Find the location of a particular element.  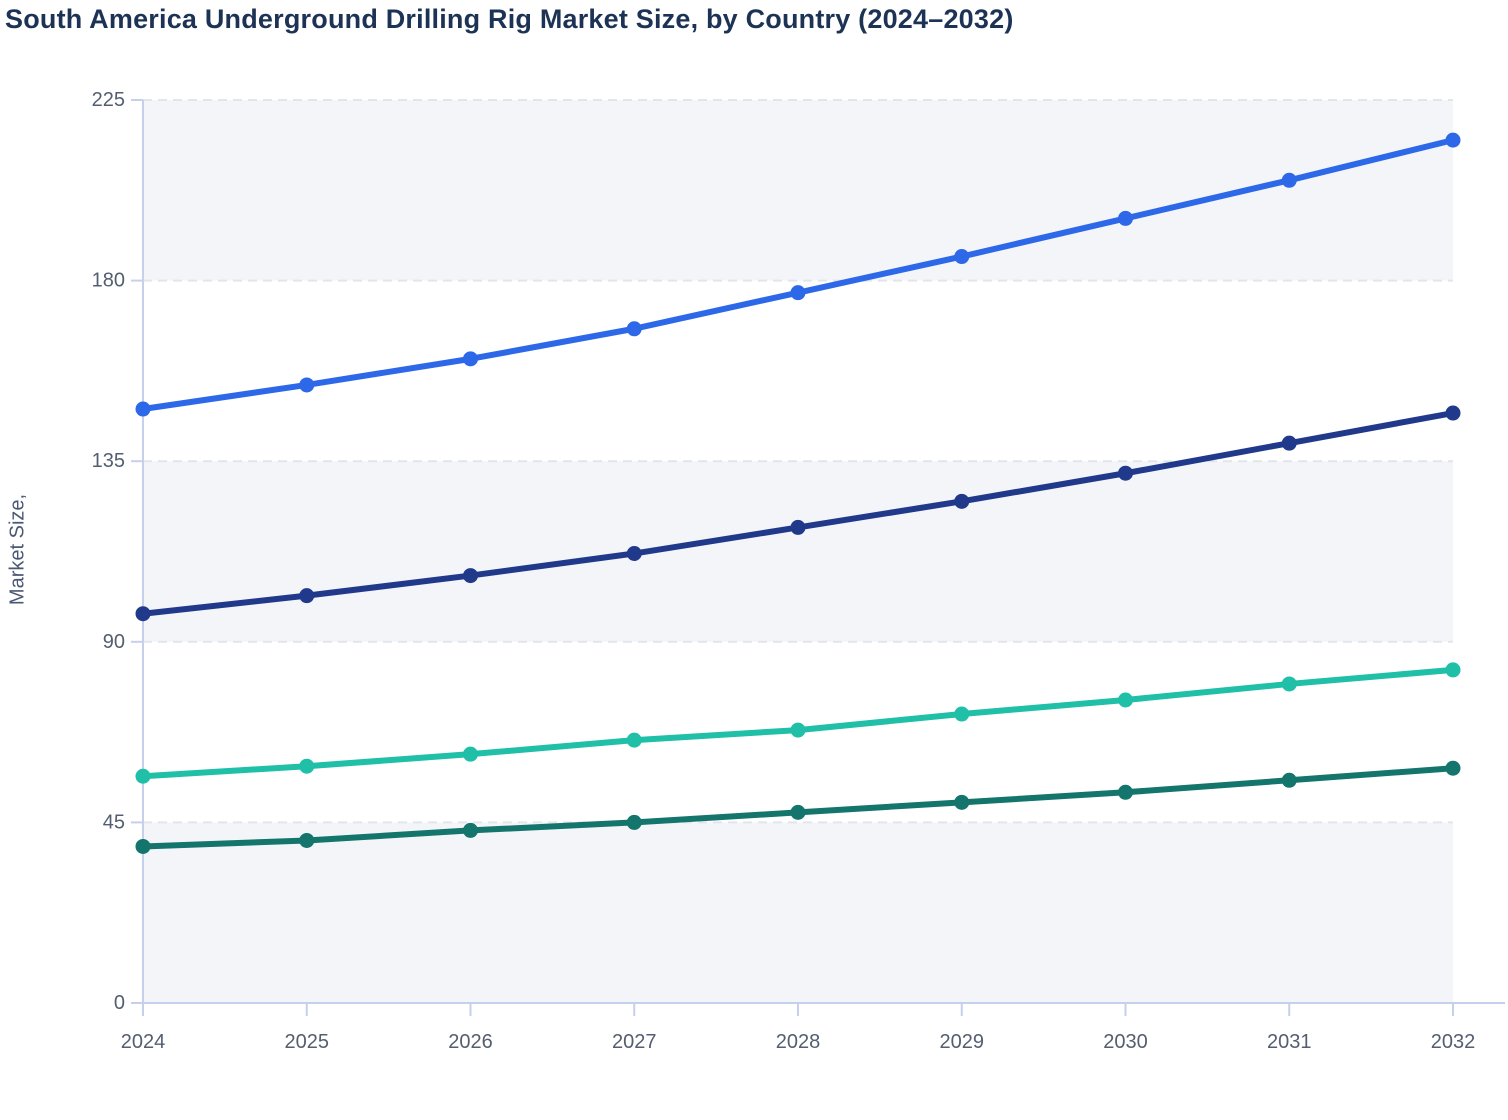

data-point-blue-2031 is located at coordinates (1289, 180).